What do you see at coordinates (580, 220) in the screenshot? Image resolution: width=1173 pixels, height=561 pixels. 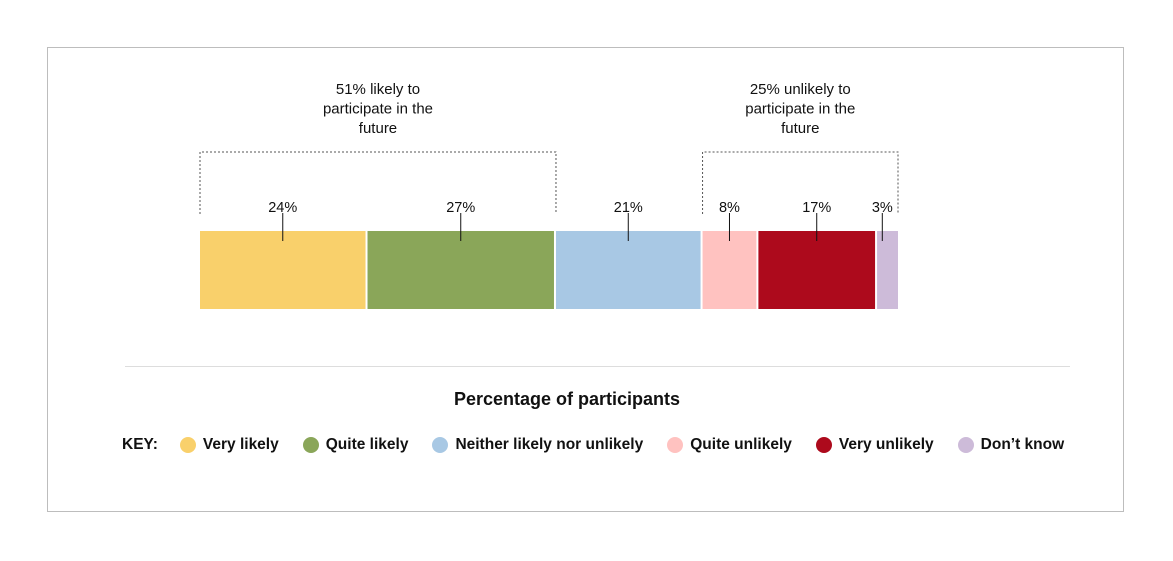 I see `value-label-group: 24% 27% 21% 8% 17% 3%` at bounding box center [580, 220].